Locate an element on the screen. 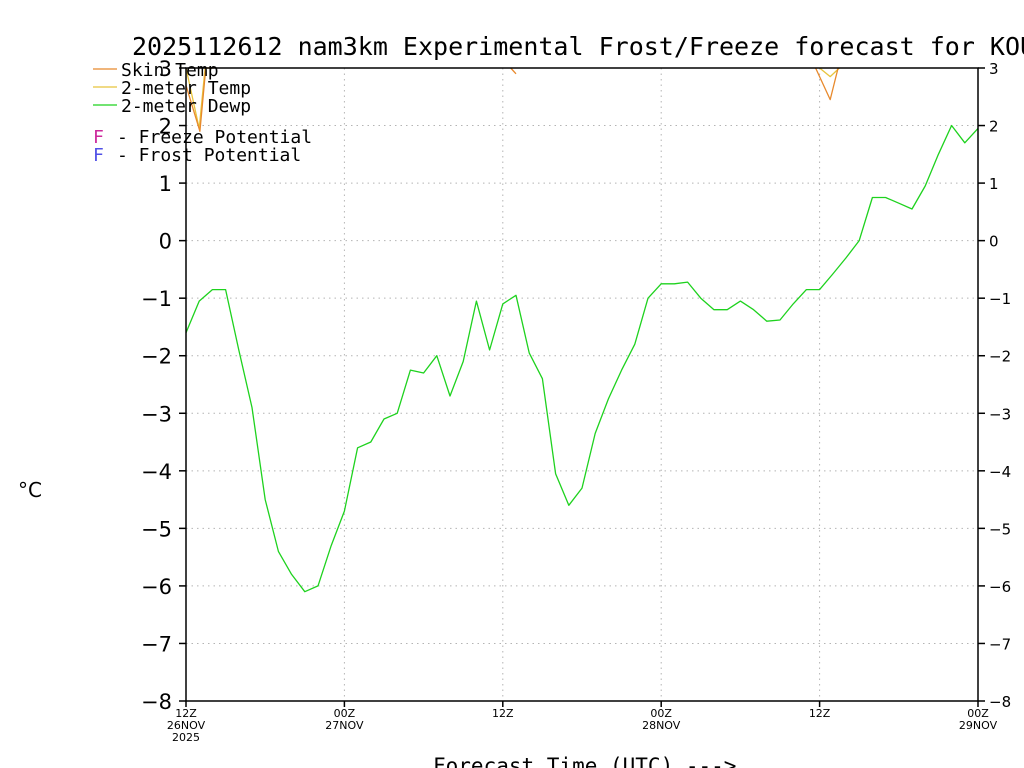  x-tick-label: 26NOV is located at coordinates (186, 725).